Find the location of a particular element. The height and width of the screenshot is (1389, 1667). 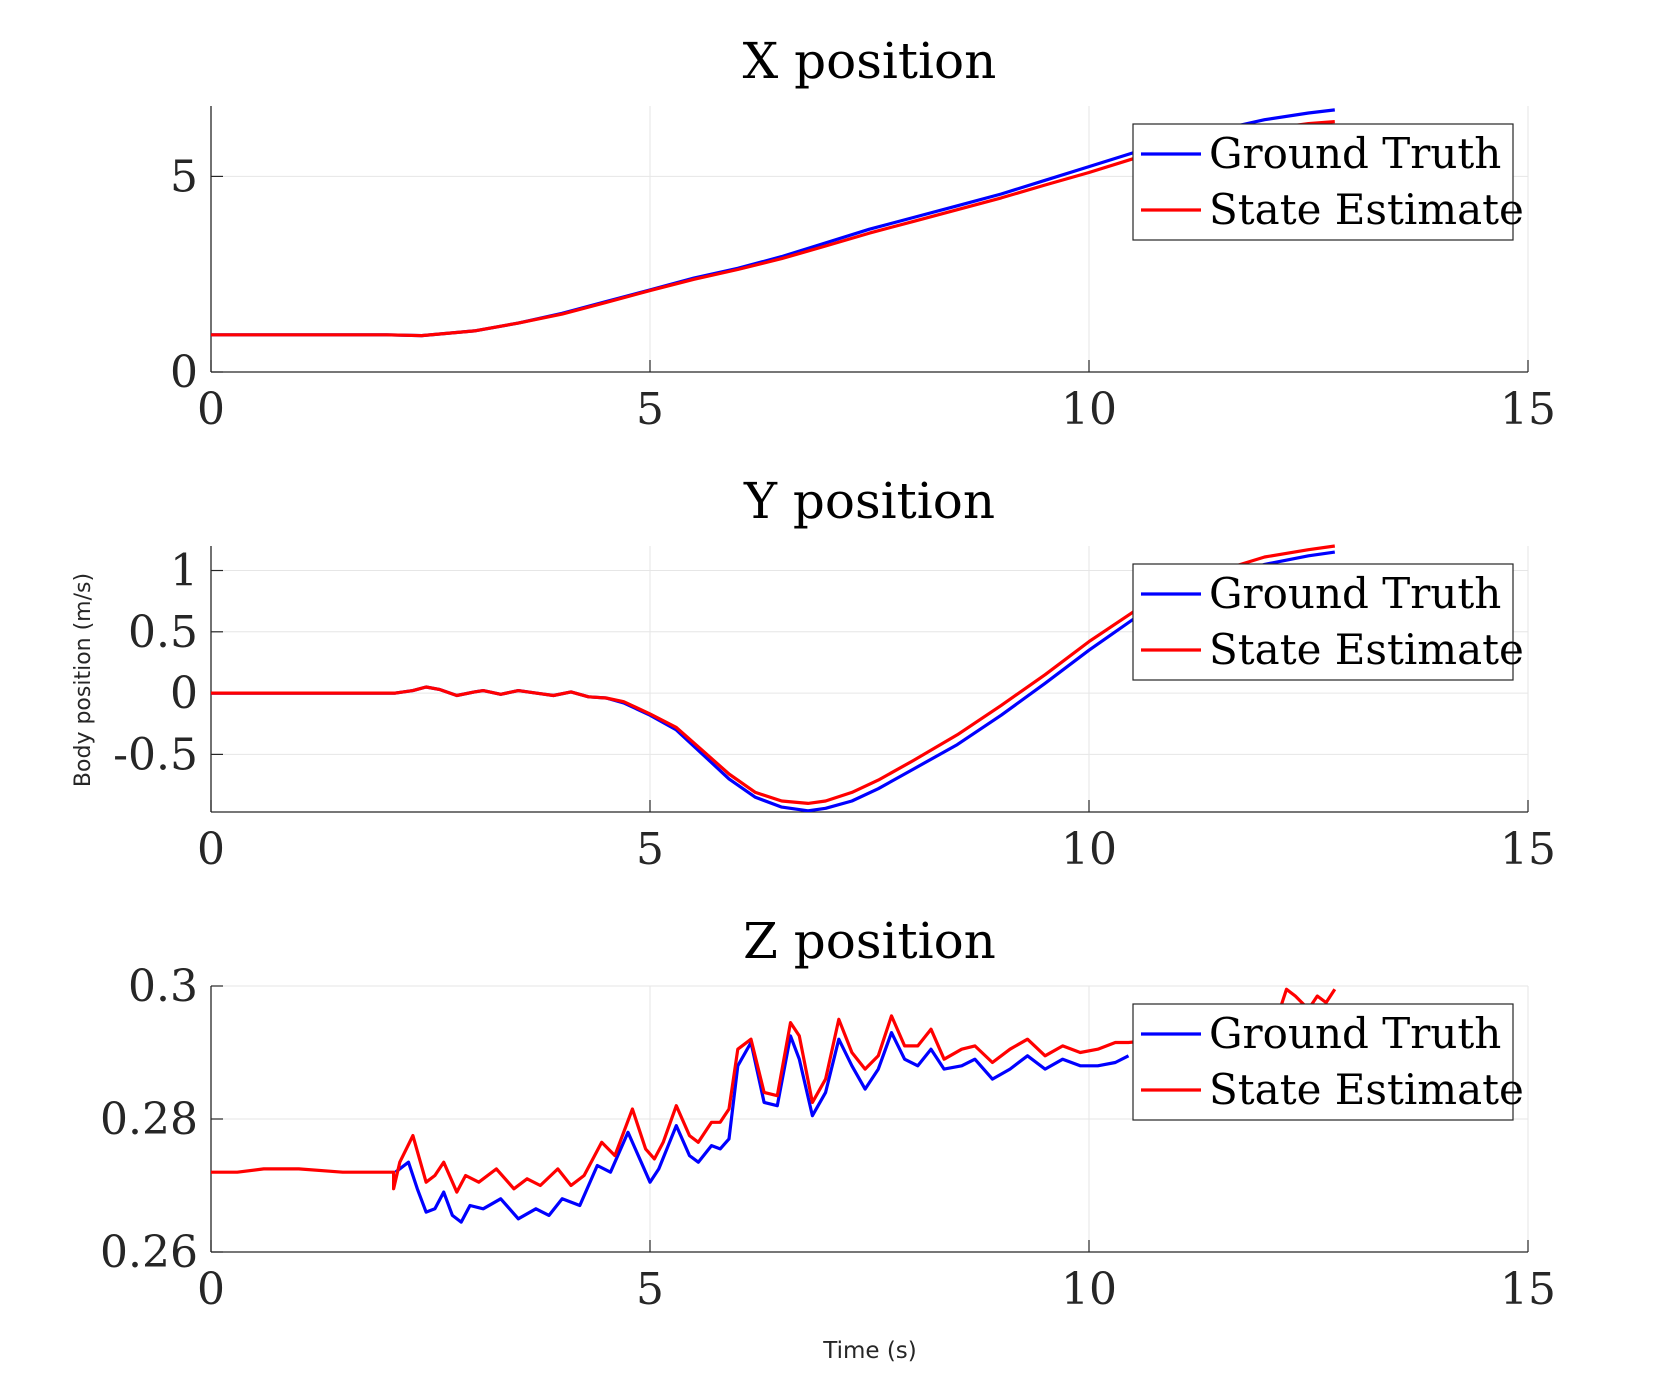

y-tick-label: -0.5 is located at coordinates (155, 754).